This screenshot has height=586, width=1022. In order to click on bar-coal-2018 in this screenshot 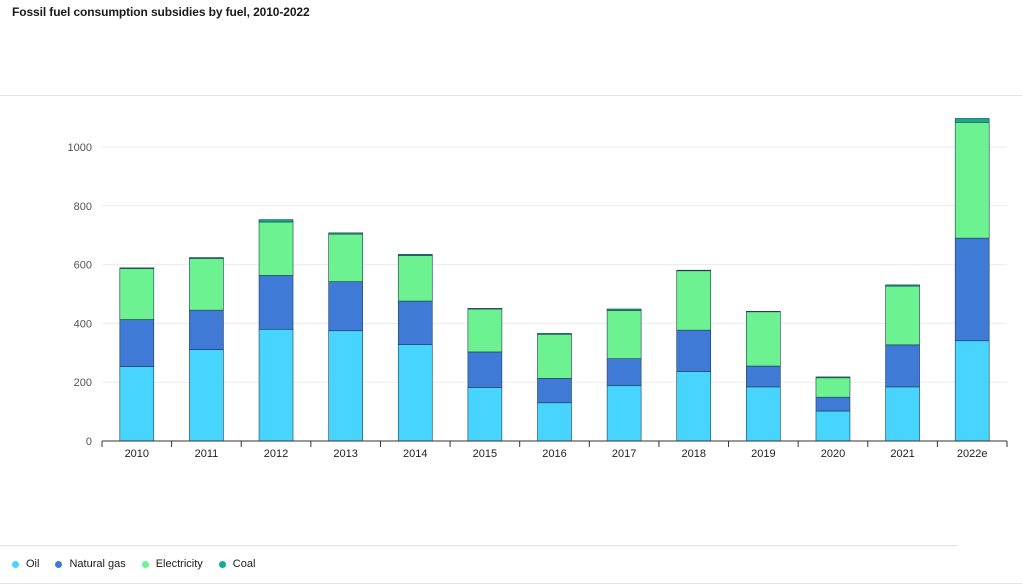, I will do `click(694, 270)`.